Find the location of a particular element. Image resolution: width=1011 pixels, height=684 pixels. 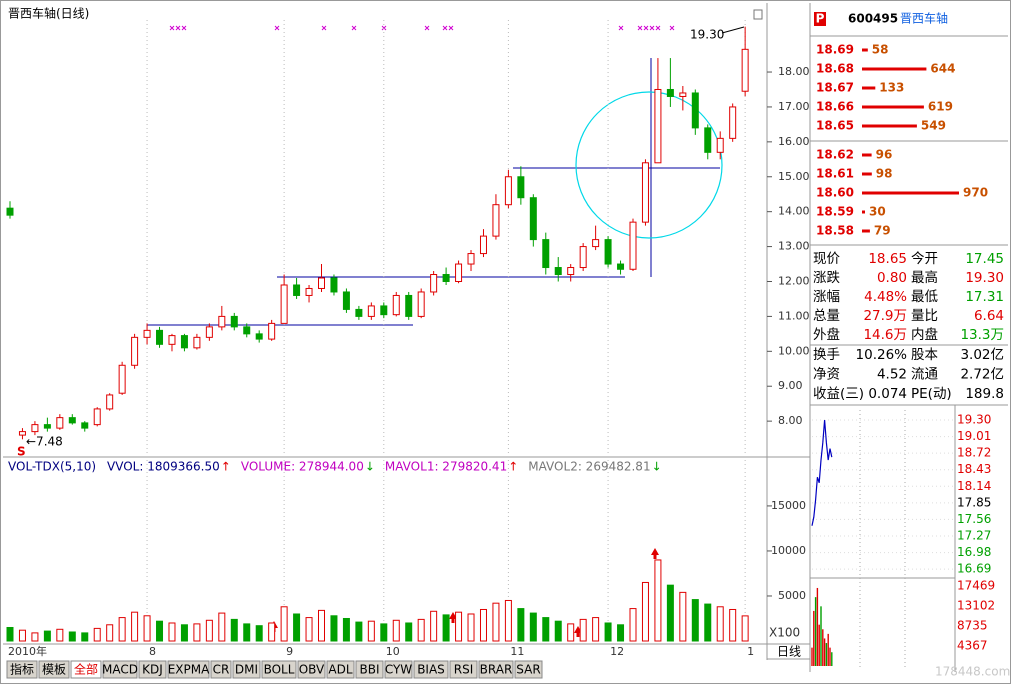

y-tick-label: 9.00 is located at coordinates (790, 385).